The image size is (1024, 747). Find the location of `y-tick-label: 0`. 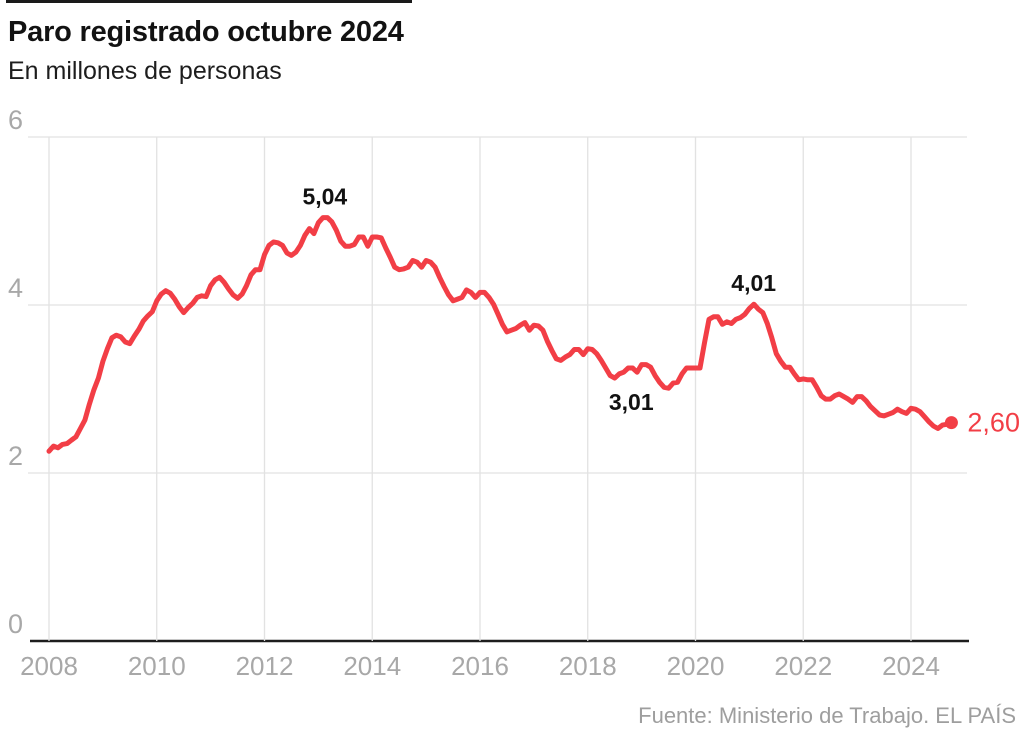

y-tick-label: 0 is located at coordinates (15, 624).